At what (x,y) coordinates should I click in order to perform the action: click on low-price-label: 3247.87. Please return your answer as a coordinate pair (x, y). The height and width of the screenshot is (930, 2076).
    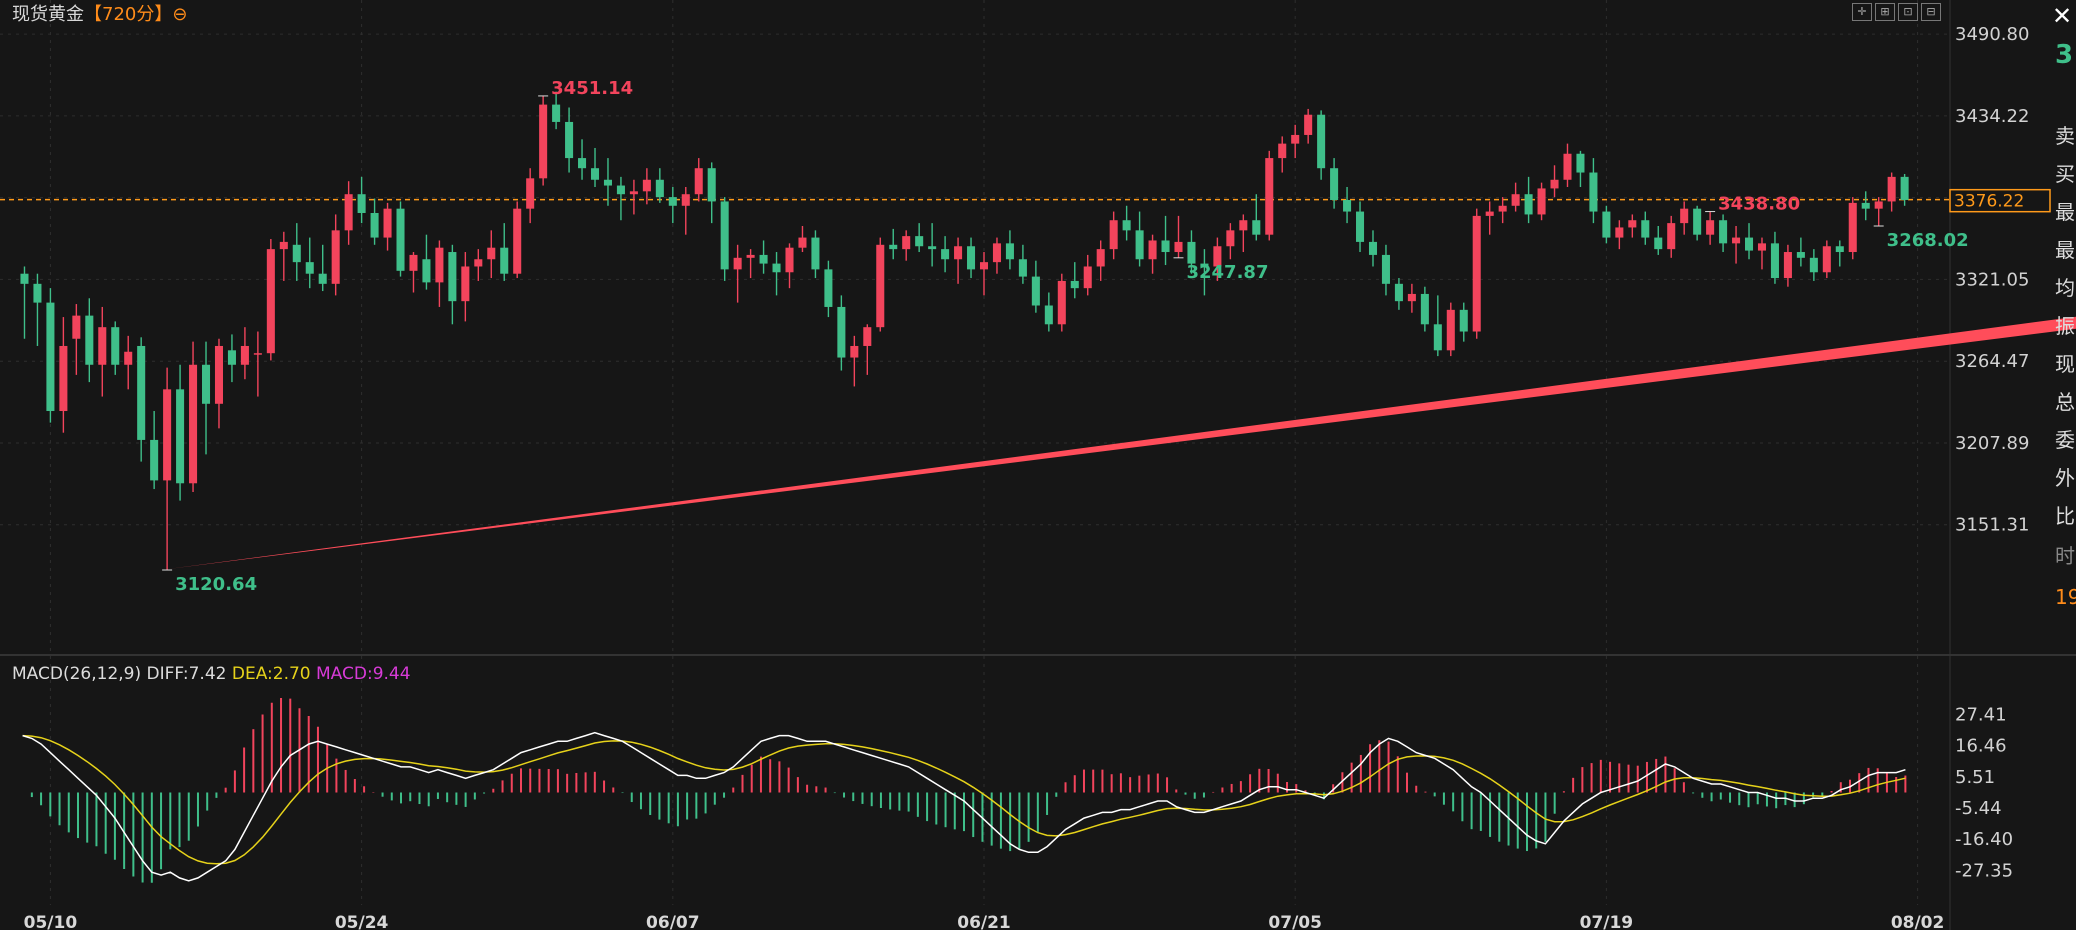
    Looking at the image, I should click on (1227, 272).